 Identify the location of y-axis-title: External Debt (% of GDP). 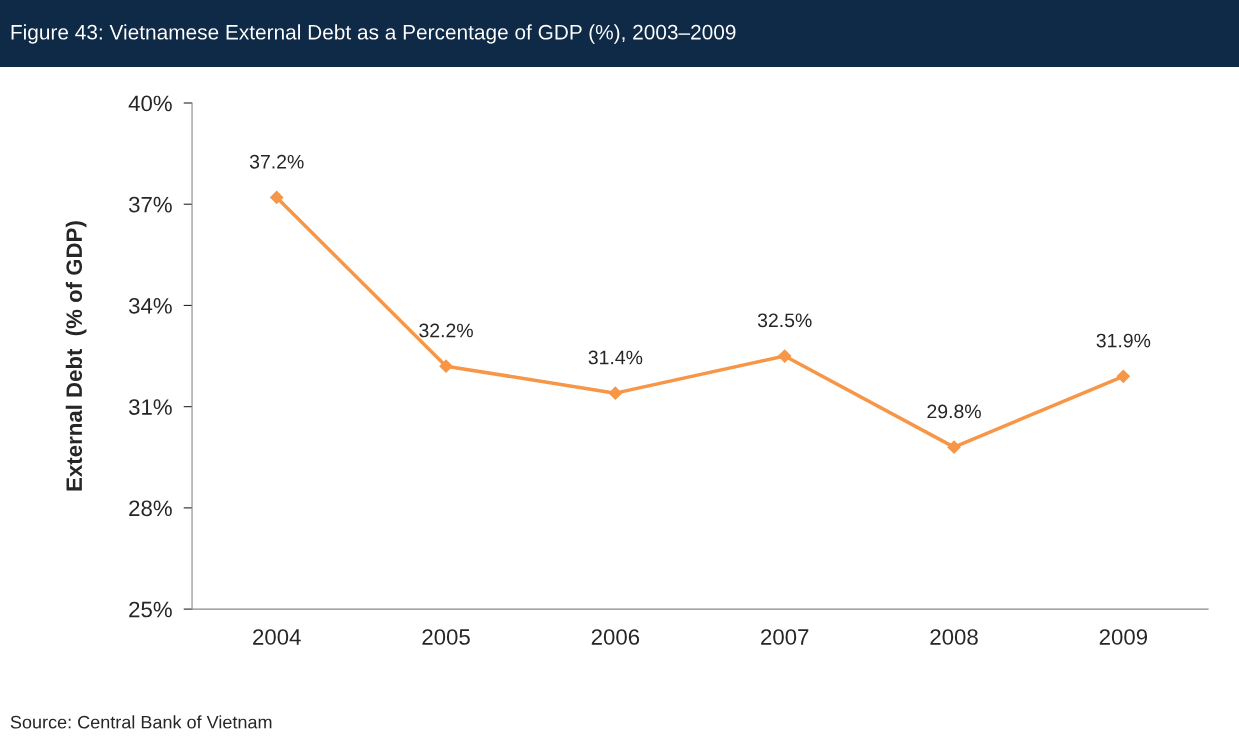
(76, 356).